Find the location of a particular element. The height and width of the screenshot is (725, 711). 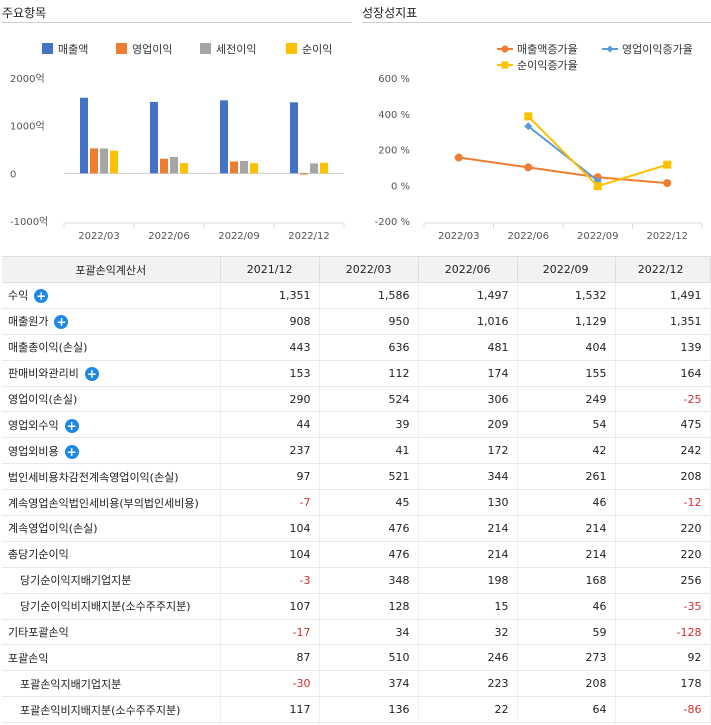

value-cell: 117 is located at coordinates (270, 710).